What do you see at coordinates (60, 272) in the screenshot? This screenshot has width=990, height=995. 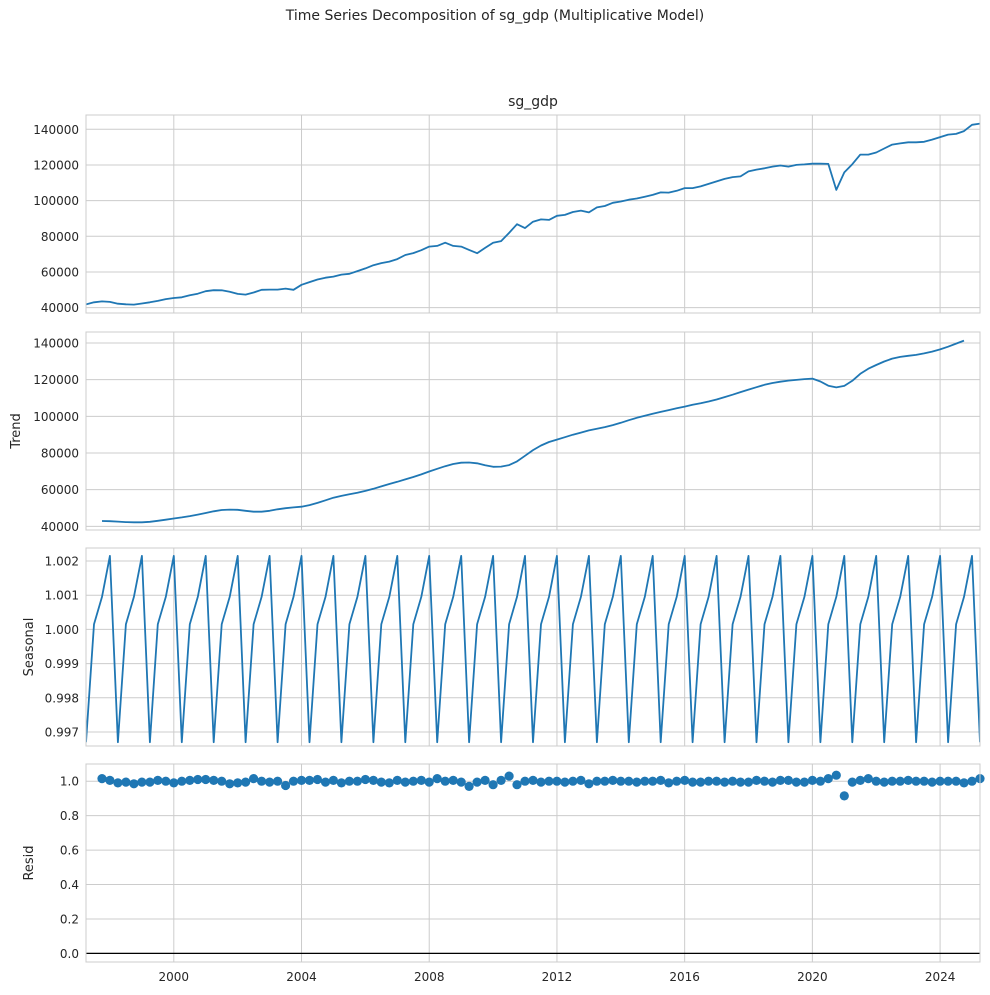 I see `observed-ytick-label: 60000` at bounding box center [60, 272].